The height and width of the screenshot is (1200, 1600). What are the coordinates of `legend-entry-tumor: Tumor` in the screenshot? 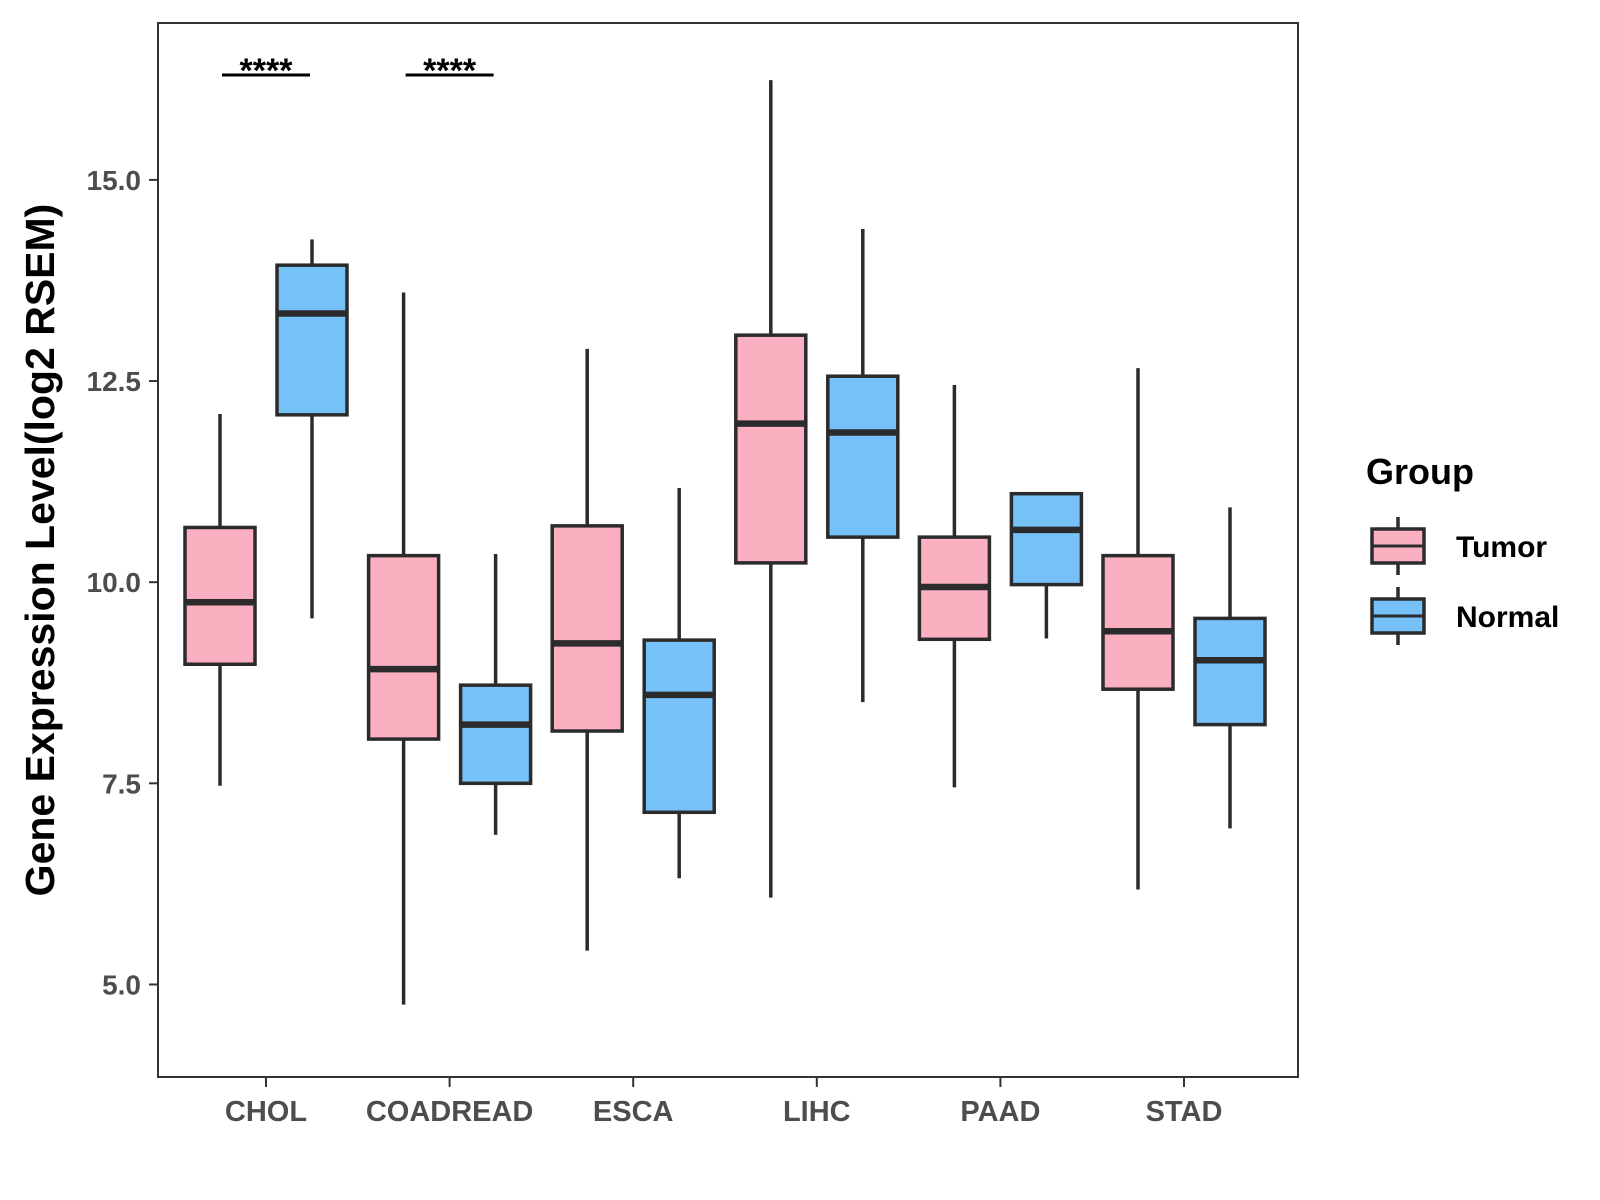 It's located at (1458, 546).